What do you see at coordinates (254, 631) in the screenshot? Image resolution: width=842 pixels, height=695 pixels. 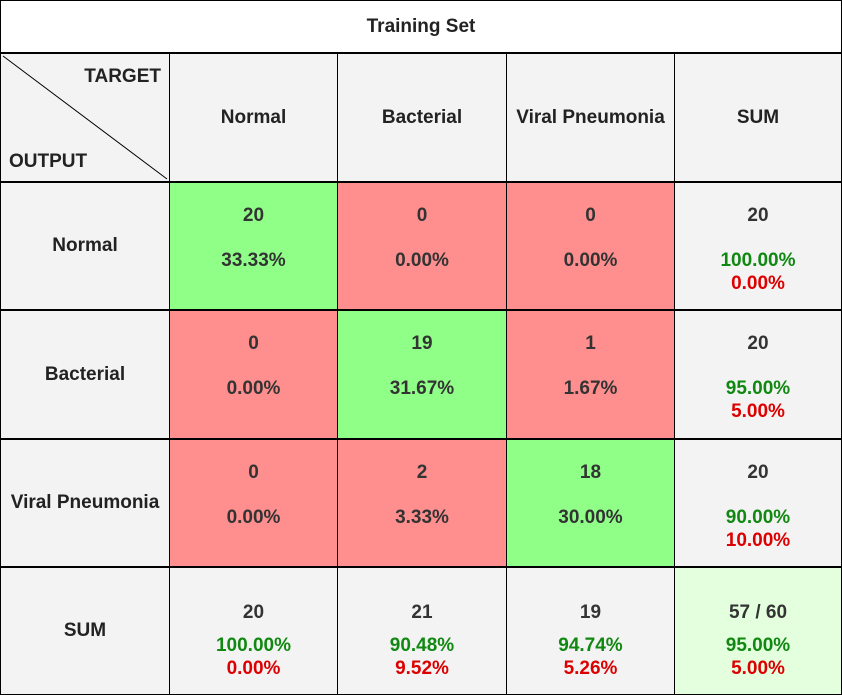 I see `column-sum-cell: 20 100.00% 0.00%` at bounding box center [254, 631].